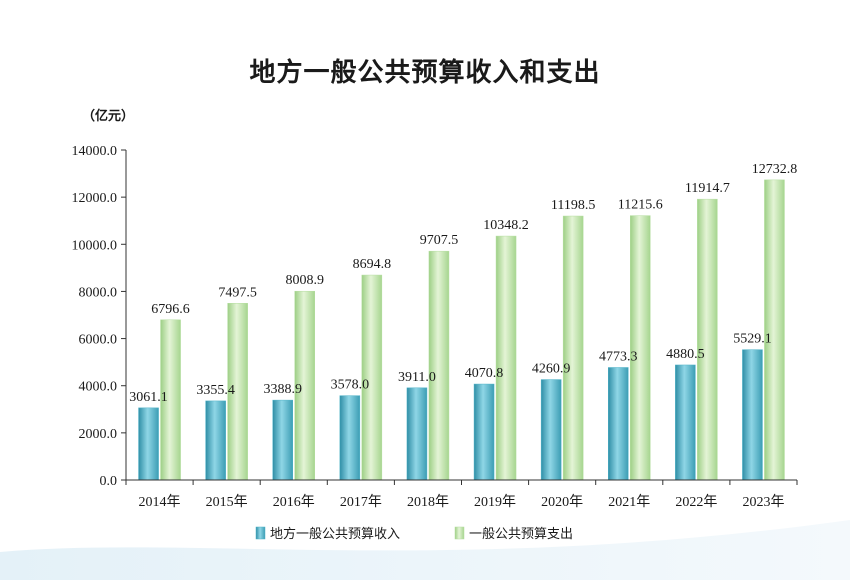  Describe the element at coordinates (640, 205) in the screenshot. I see `data-label-expense: 11215.6` at that location.